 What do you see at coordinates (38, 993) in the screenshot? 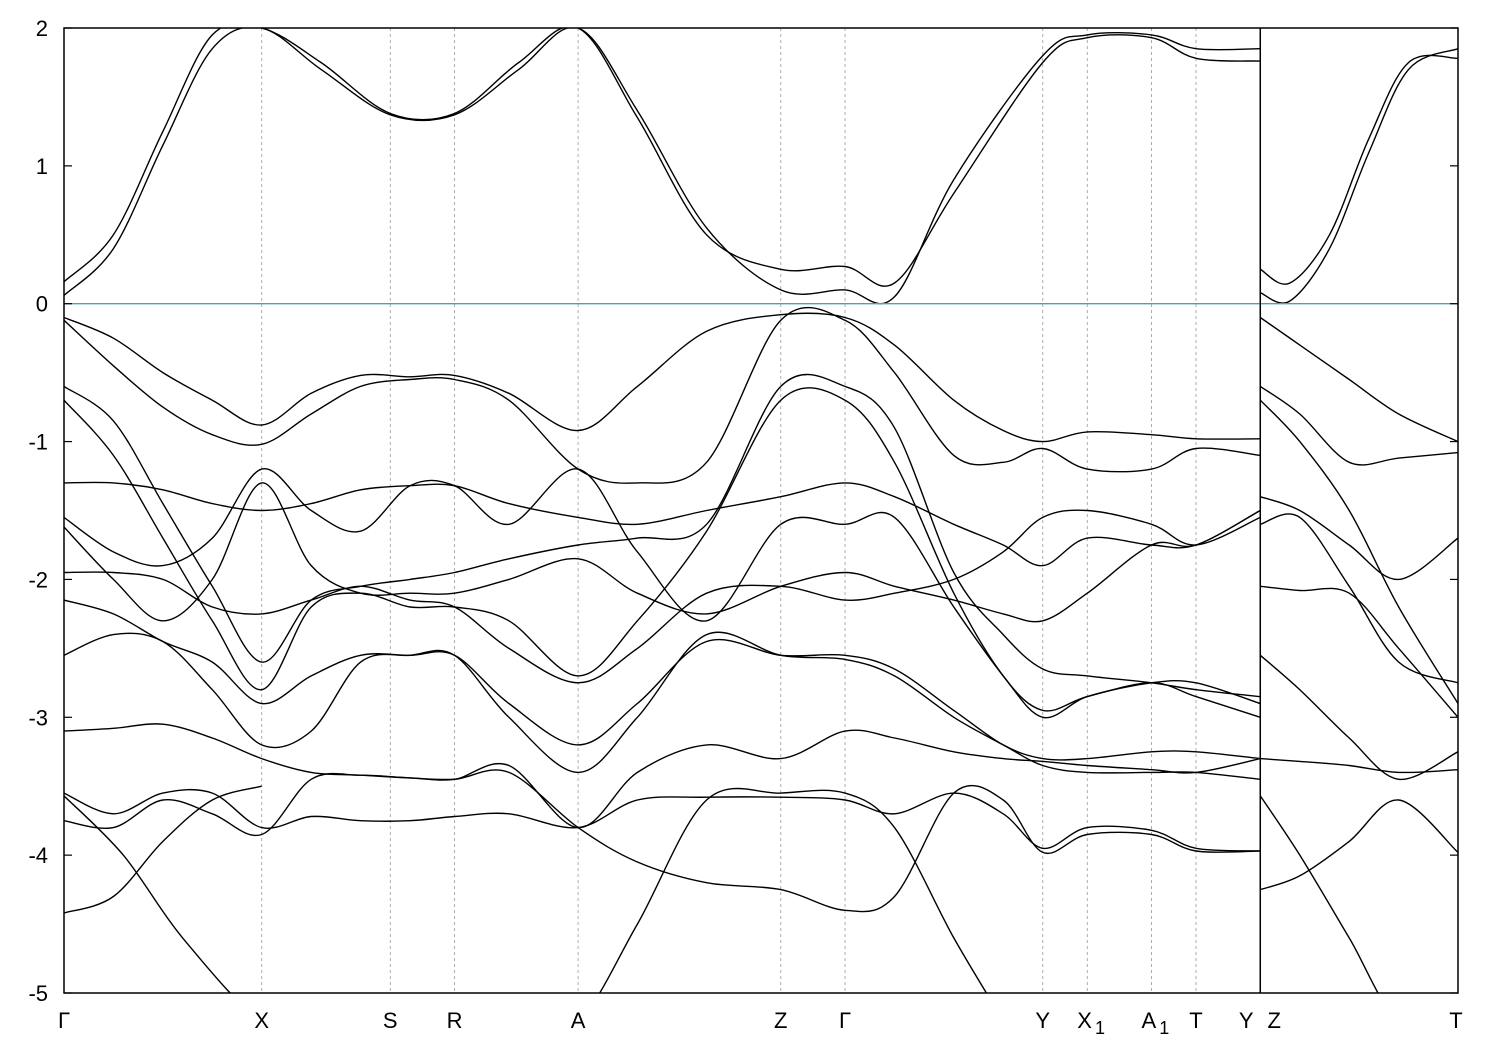
I see `y-tick-label: -5` at bounding box center [38, 993].